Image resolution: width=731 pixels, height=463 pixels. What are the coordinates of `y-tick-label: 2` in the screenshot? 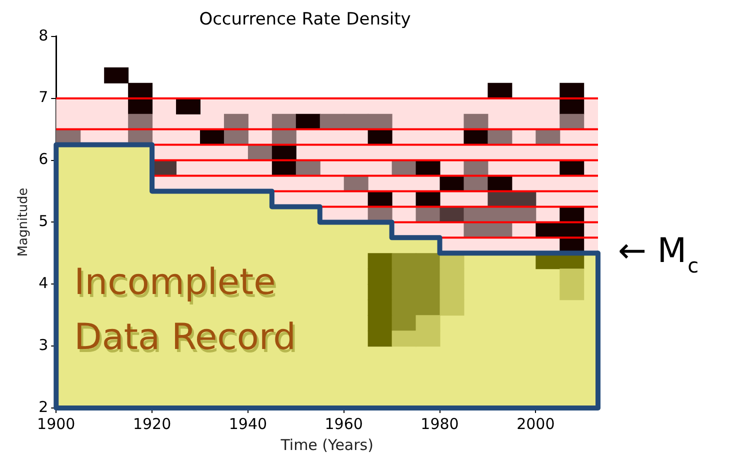 It's located at (43, 407).